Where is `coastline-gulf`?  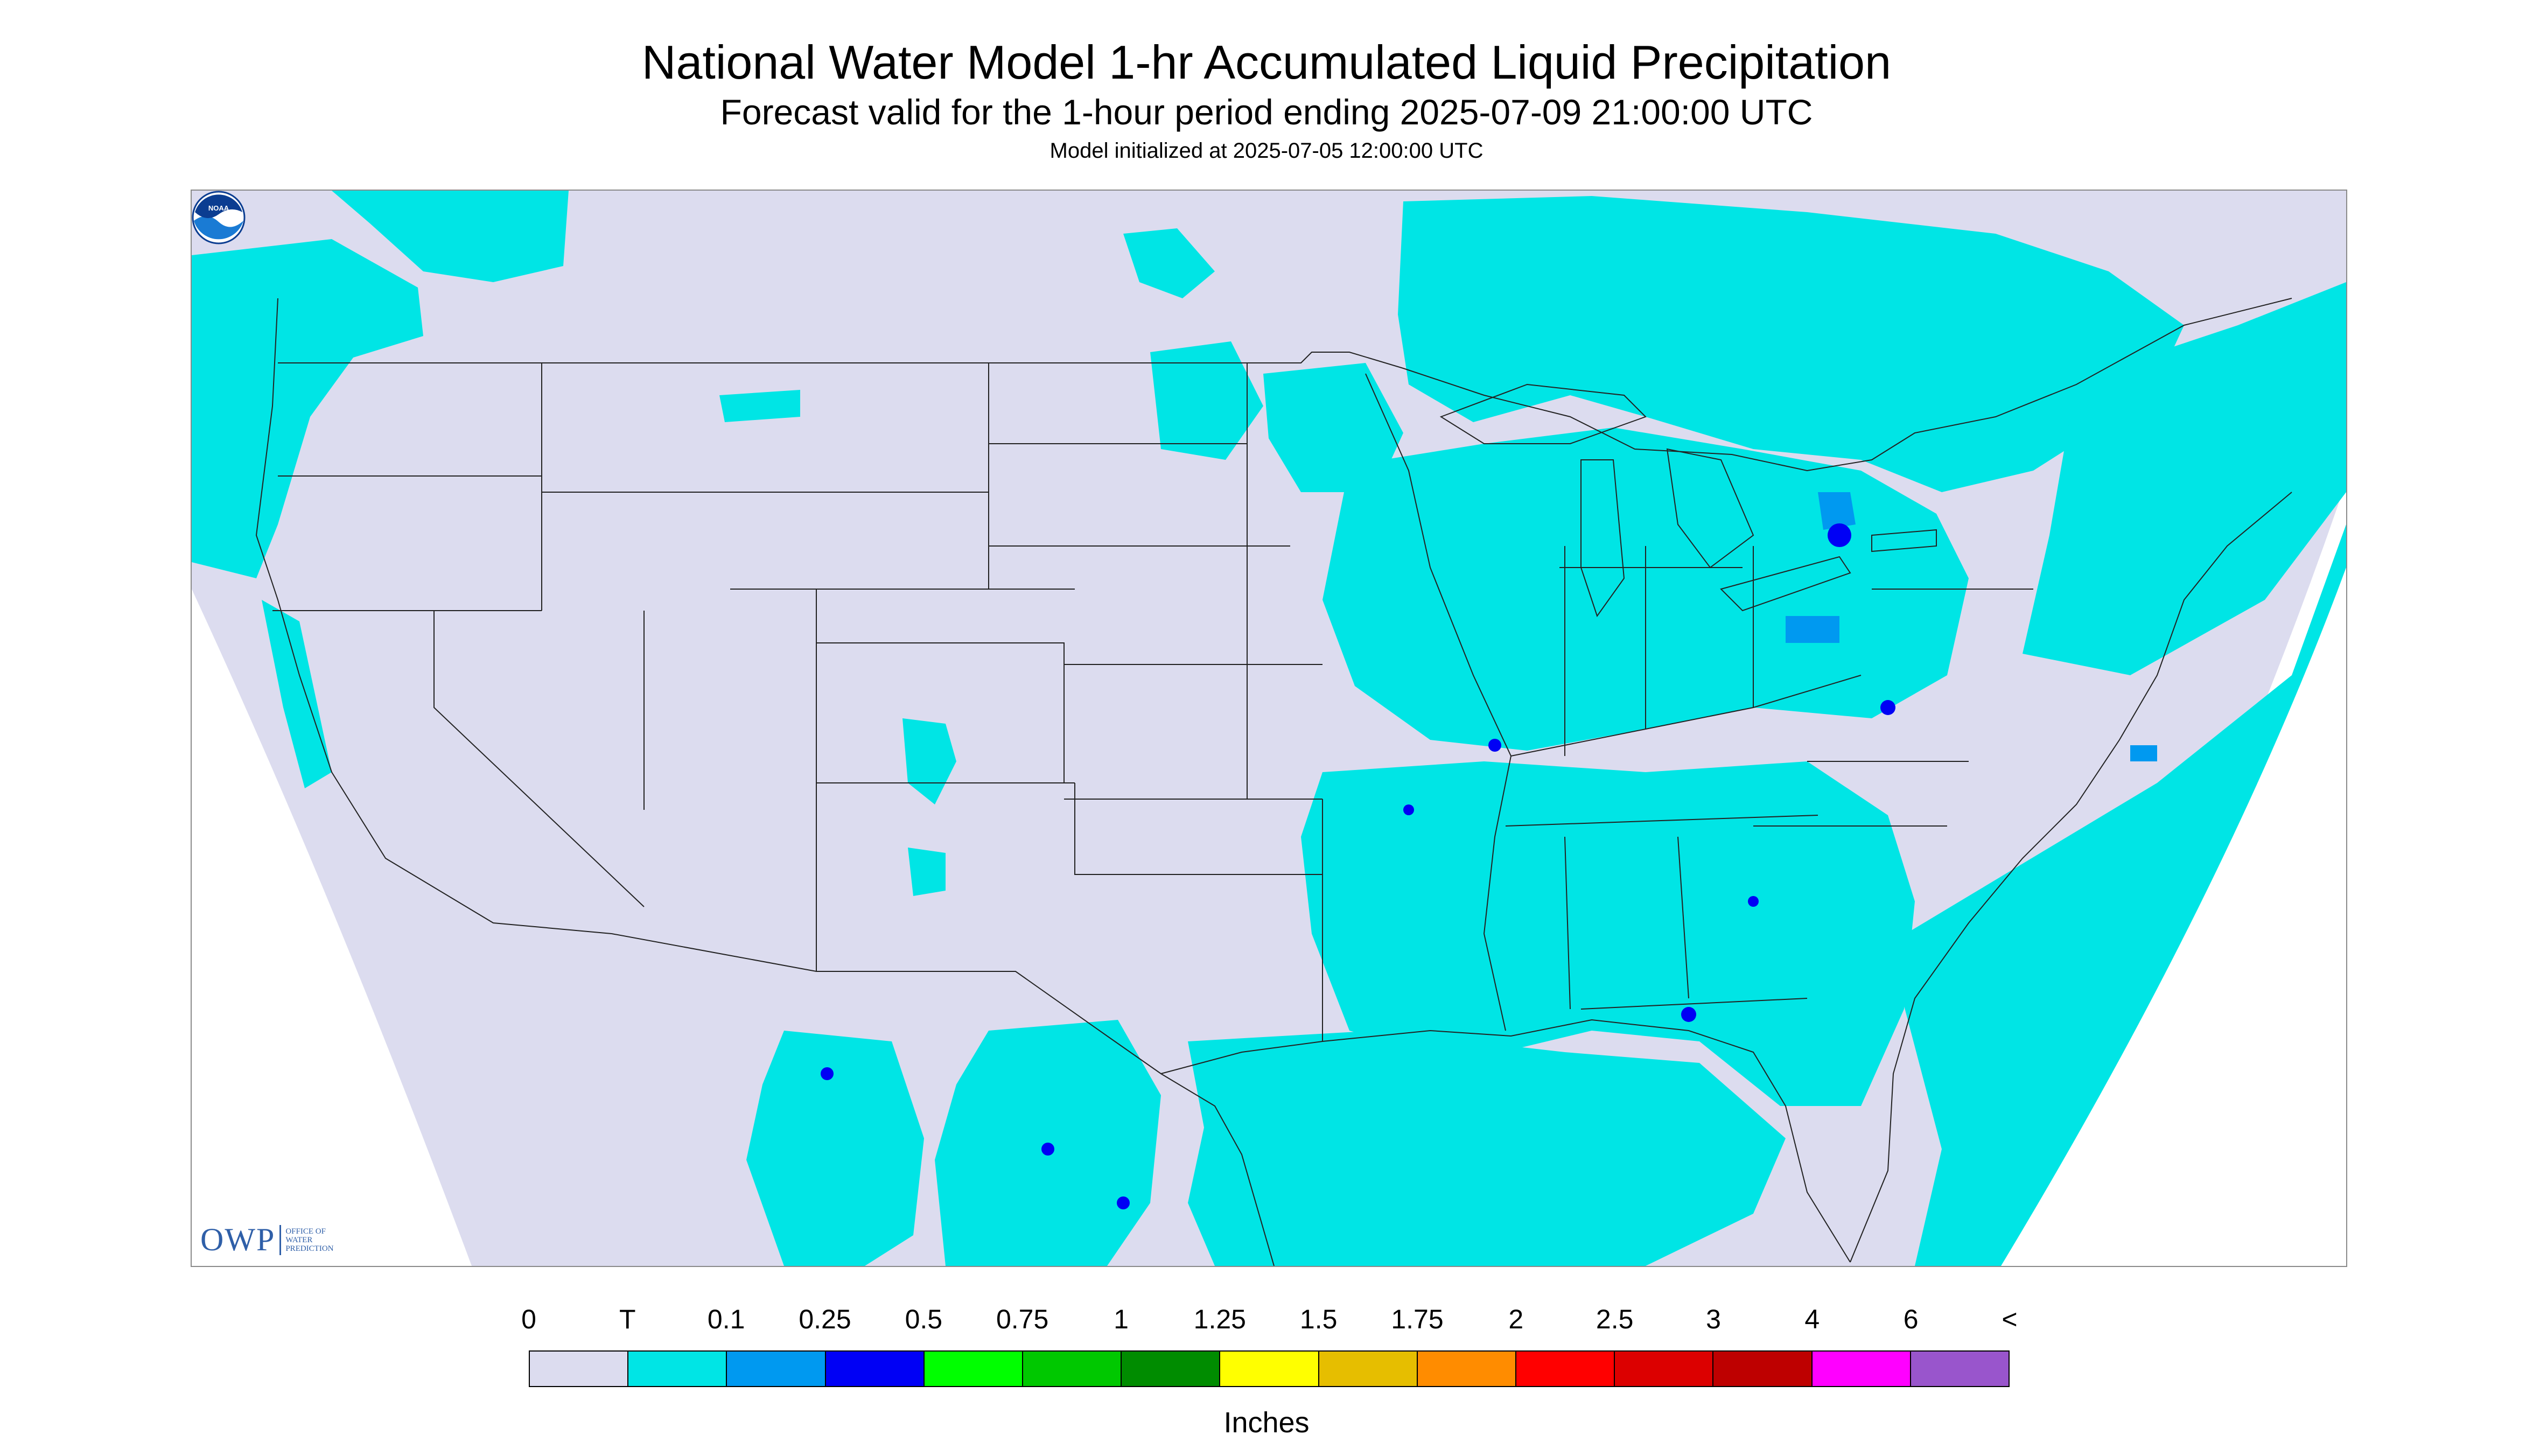
coastline-gulf is located at coordinates (1506, 1141).